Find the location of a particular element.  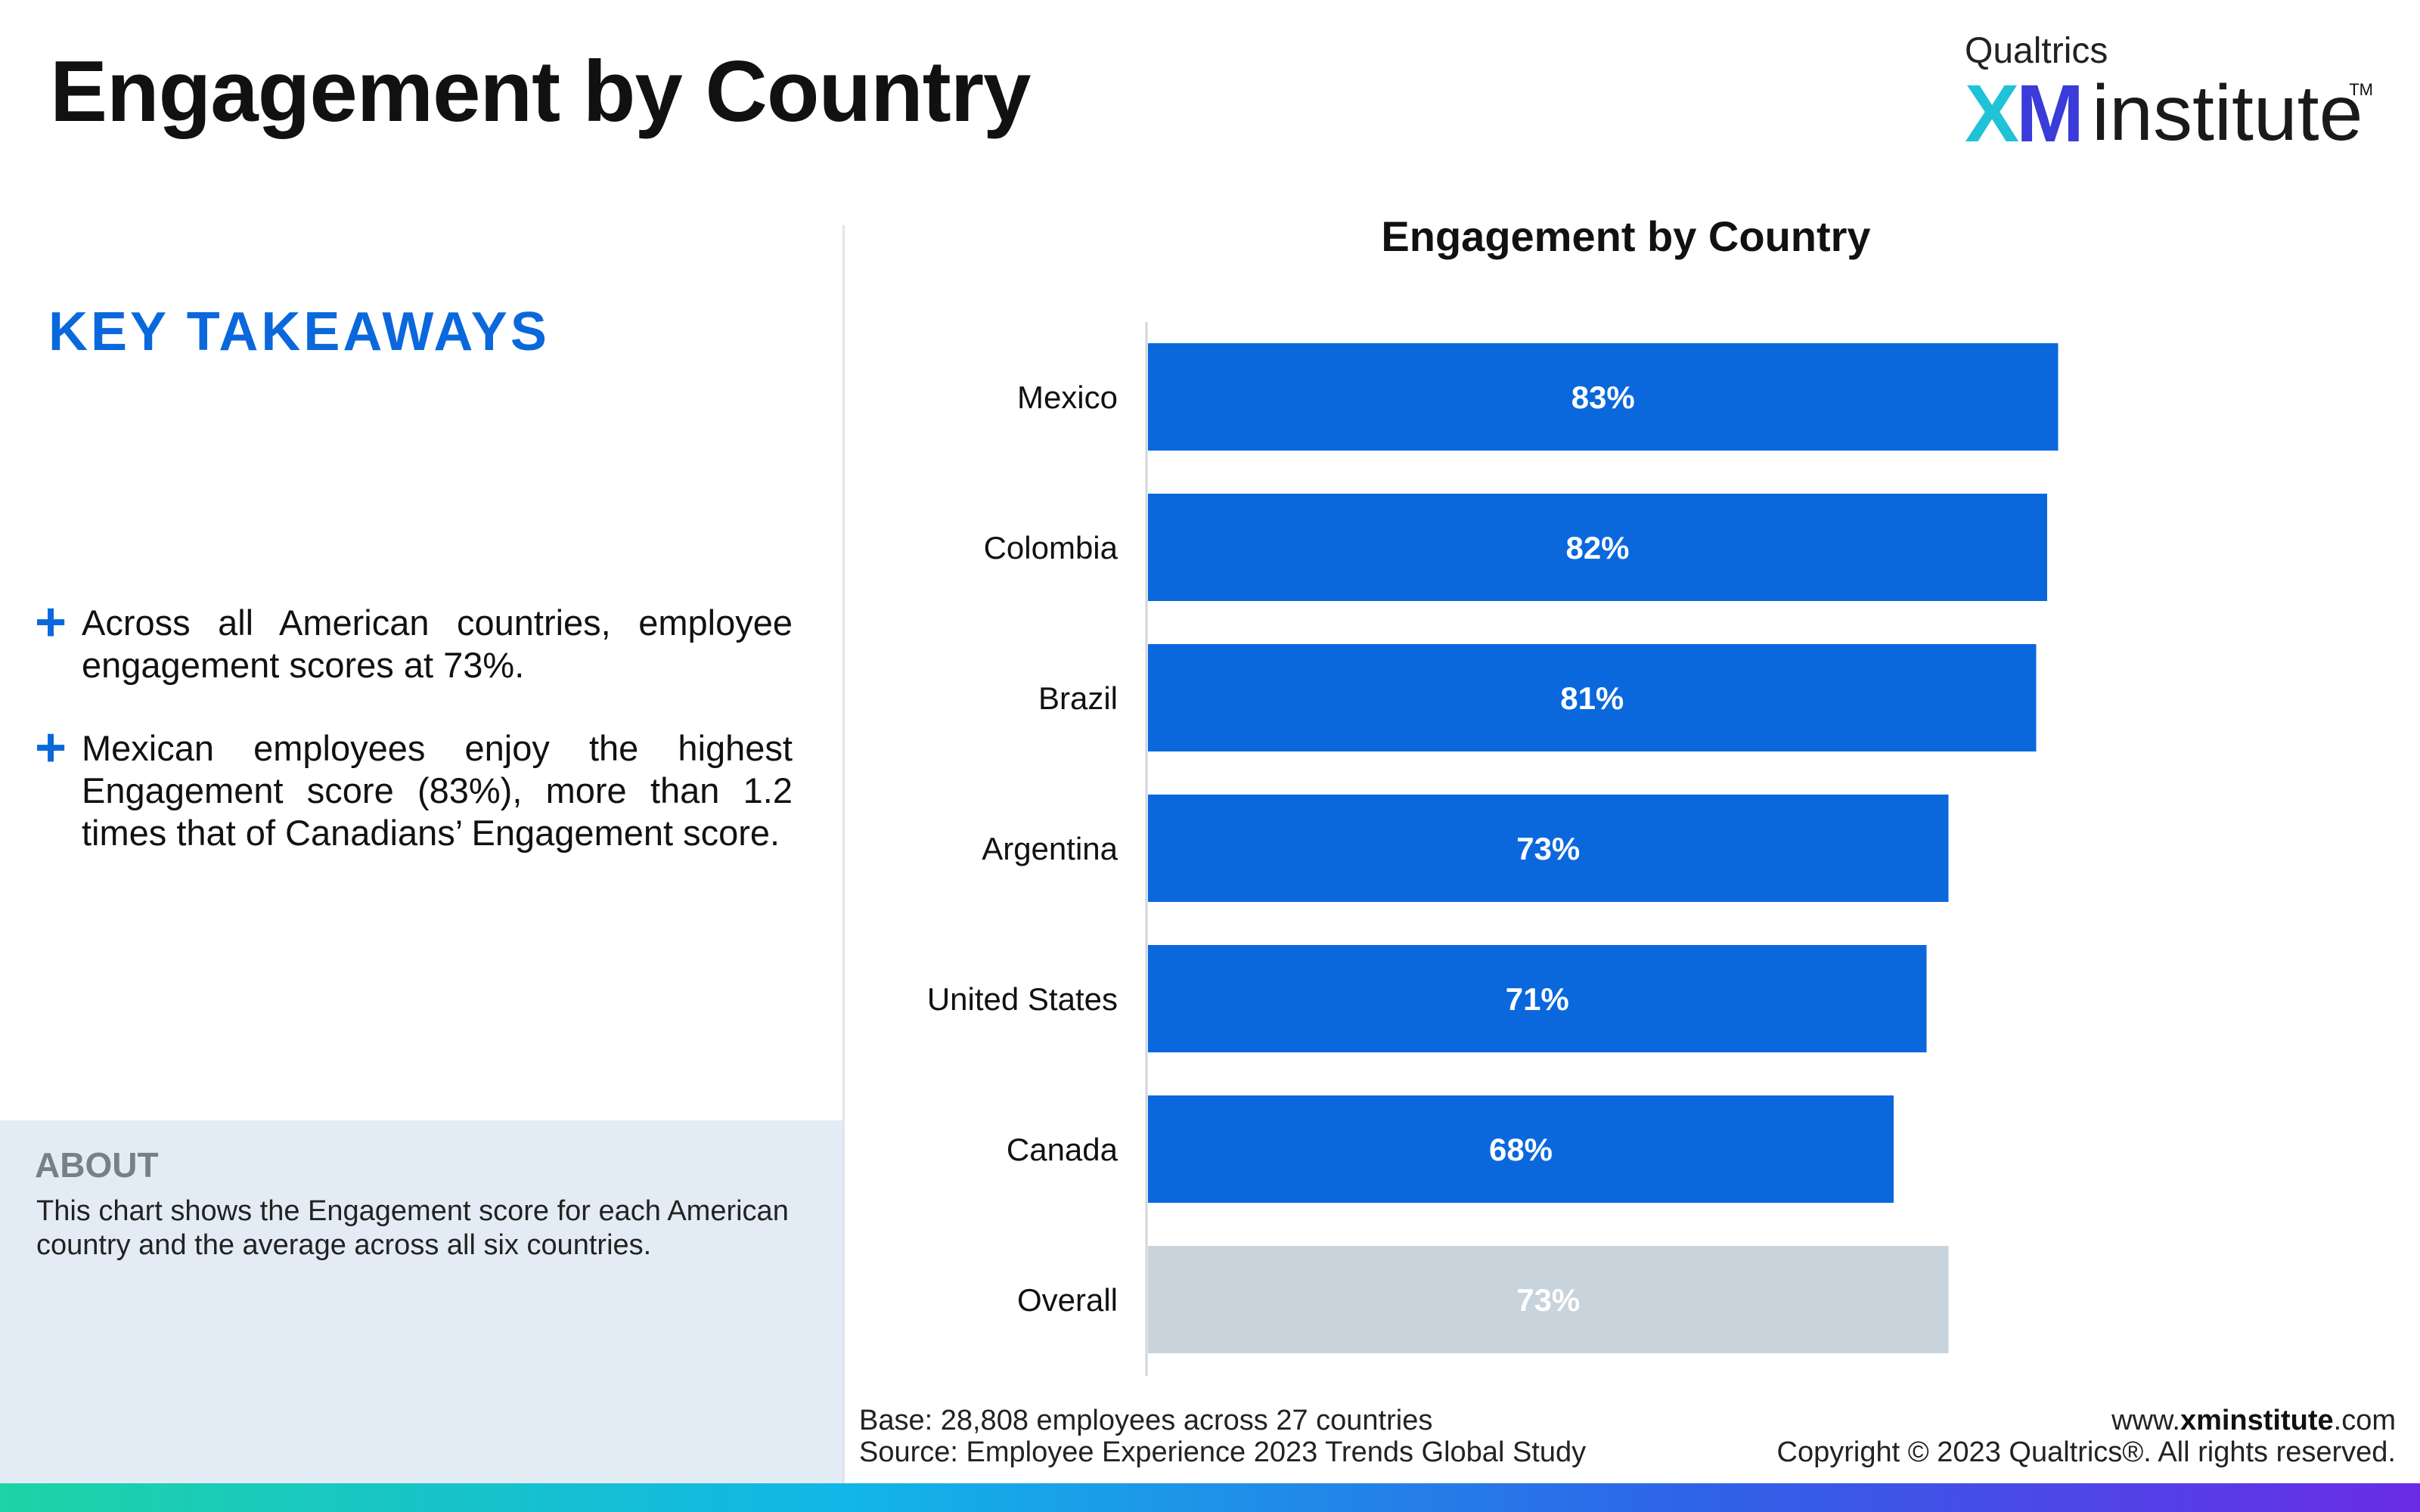

xm-institute-logo: Qualtrics XM institute TM is located at coordinates (2169, 94).